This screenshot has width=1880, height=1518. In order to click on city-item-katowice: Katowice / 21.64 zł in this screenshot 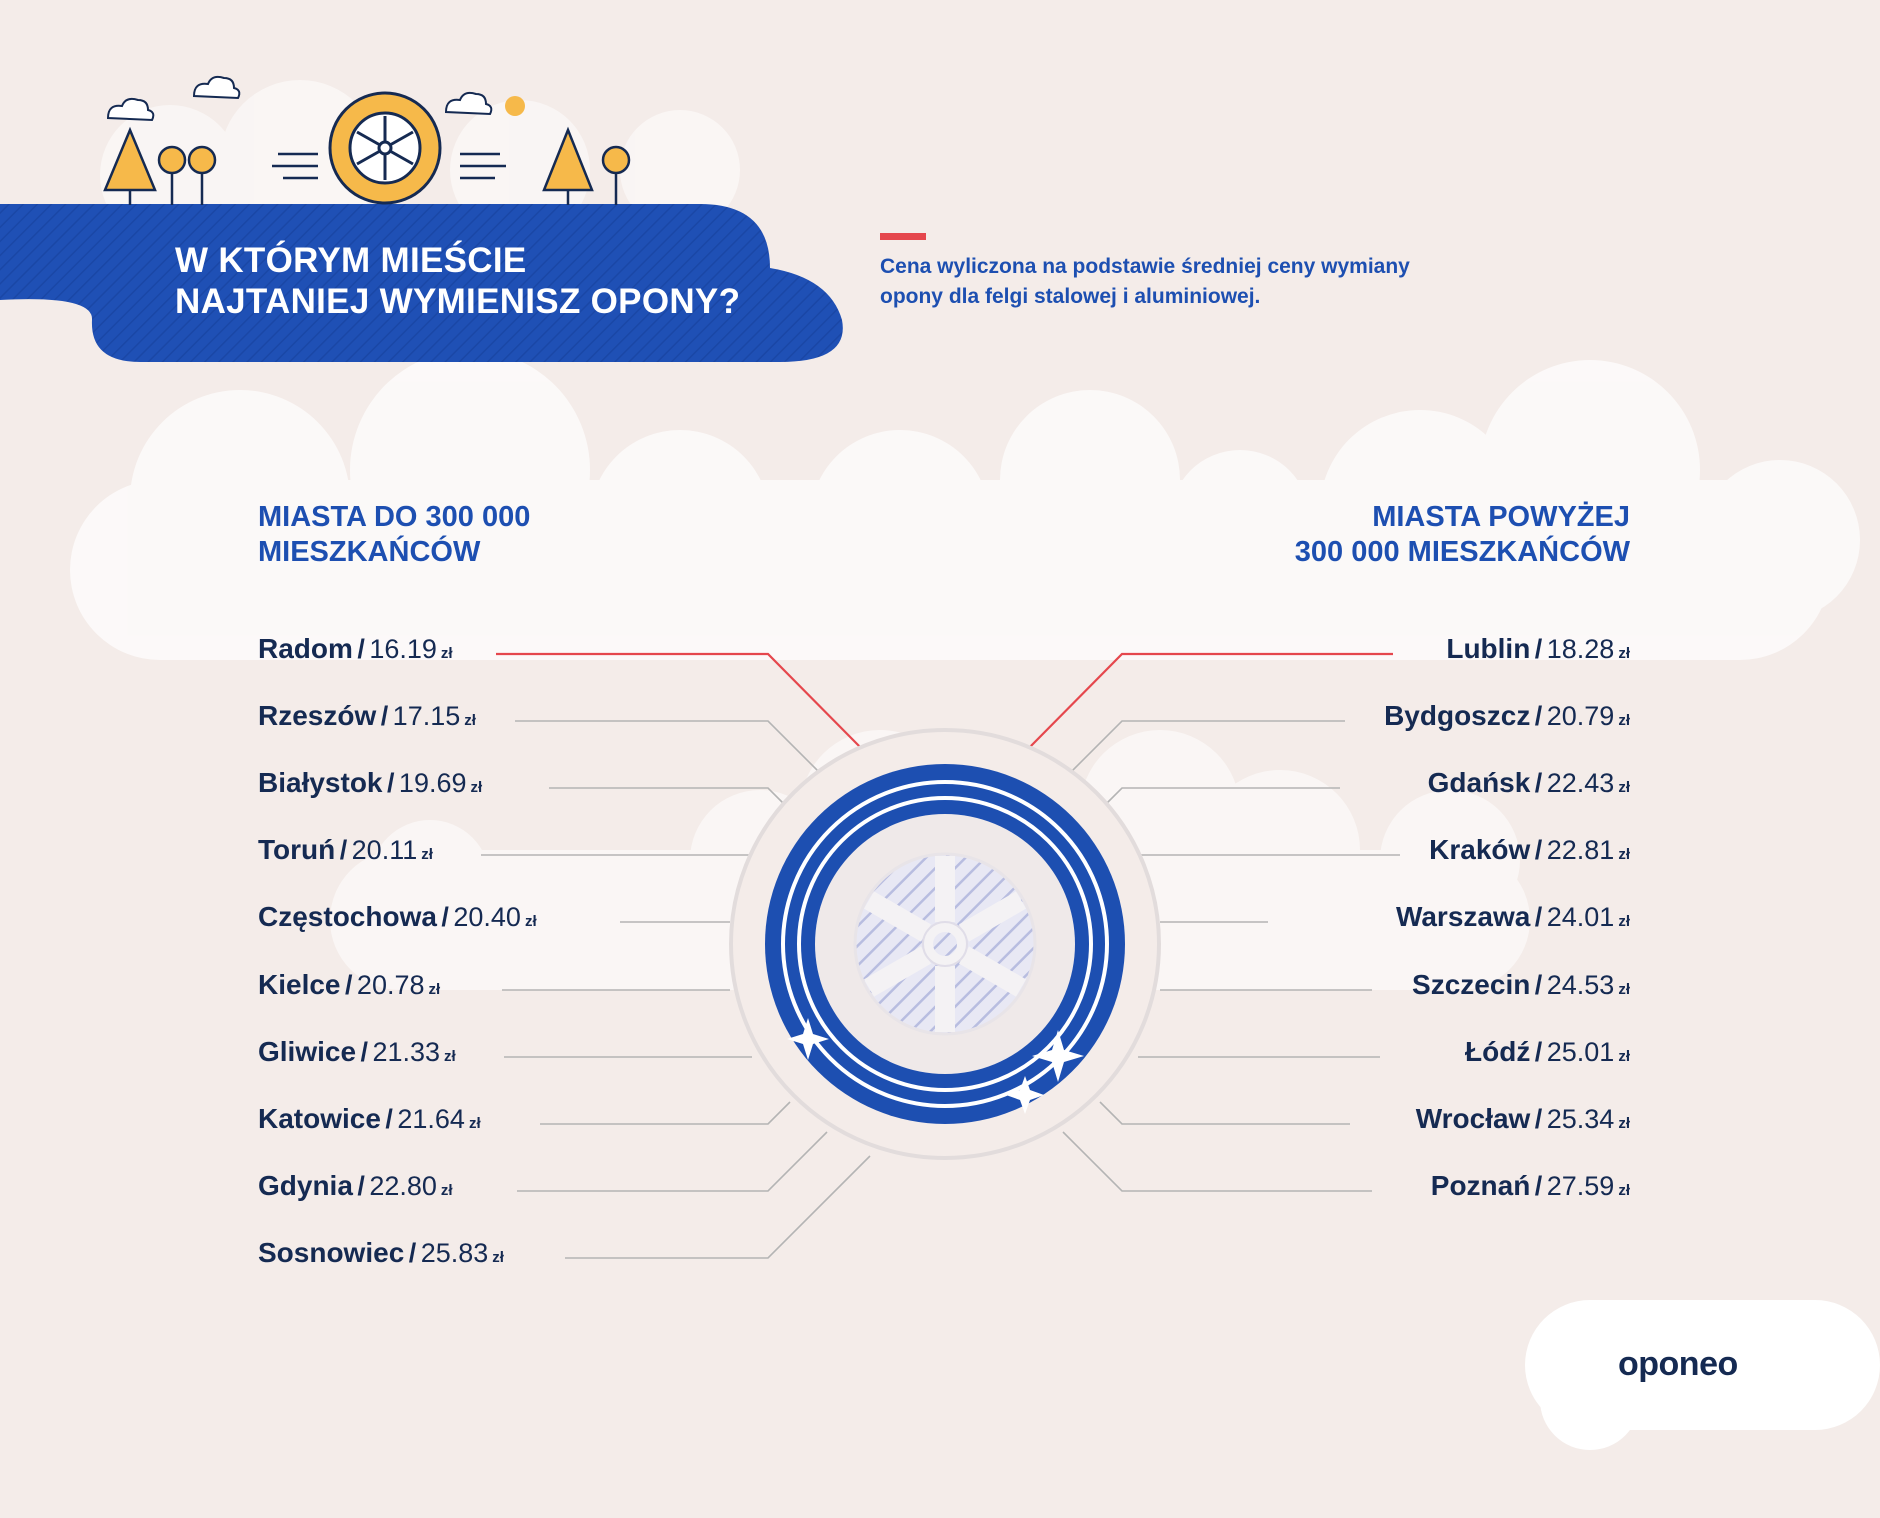, I will do `click(369, 1119)`.